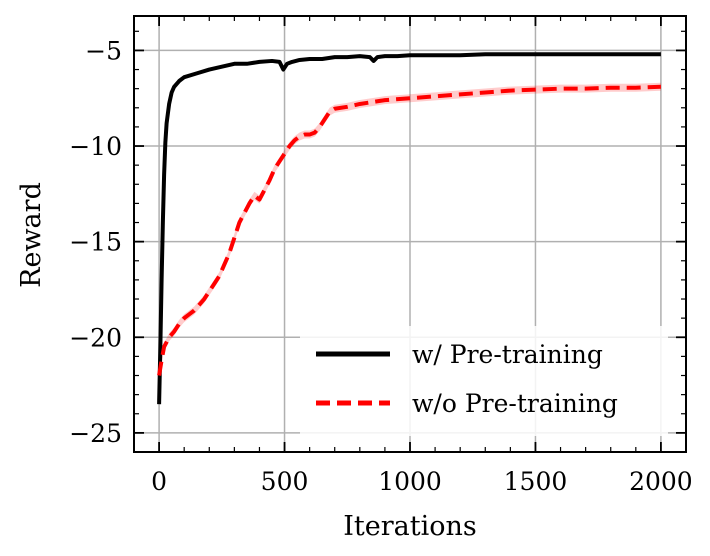 The width and height of the screenshot is (710, 556). I want to click on x-tick-label: 1000, so click(410, 481).